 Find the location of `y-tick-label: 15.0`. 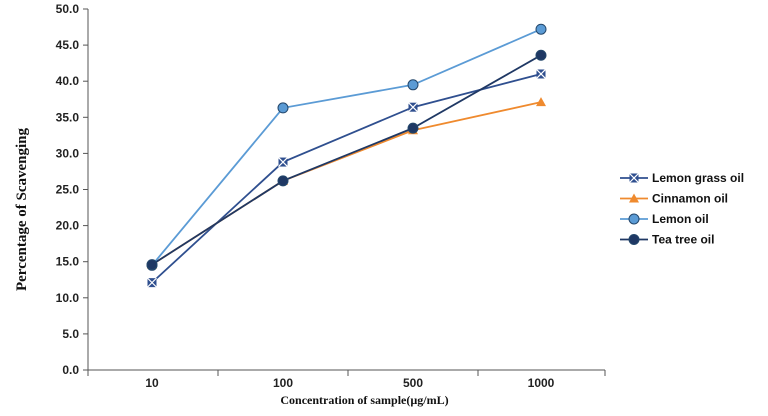

y-tick-label: 15.0 is located at coordinates (68, 262).